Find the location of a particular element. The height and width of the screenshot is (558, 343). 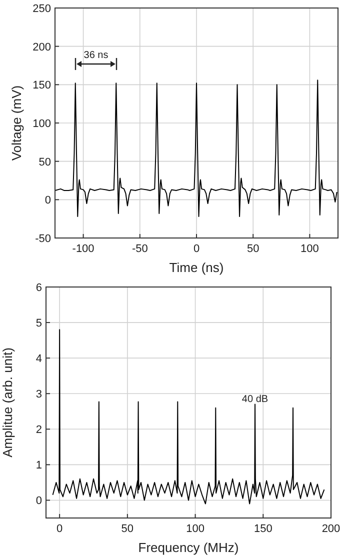

annotation: 36 ns is located at coordinates (96, 55).